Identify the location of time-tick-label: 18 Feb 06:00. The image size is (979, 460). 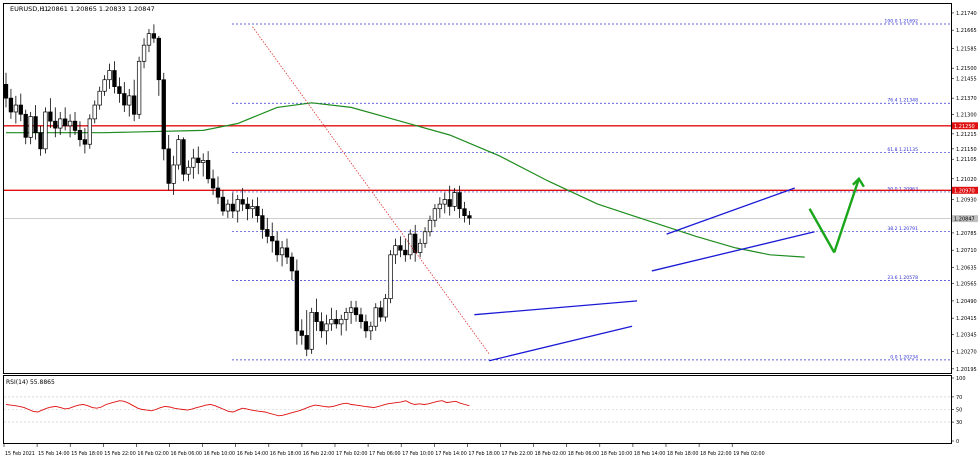
(583, 454).